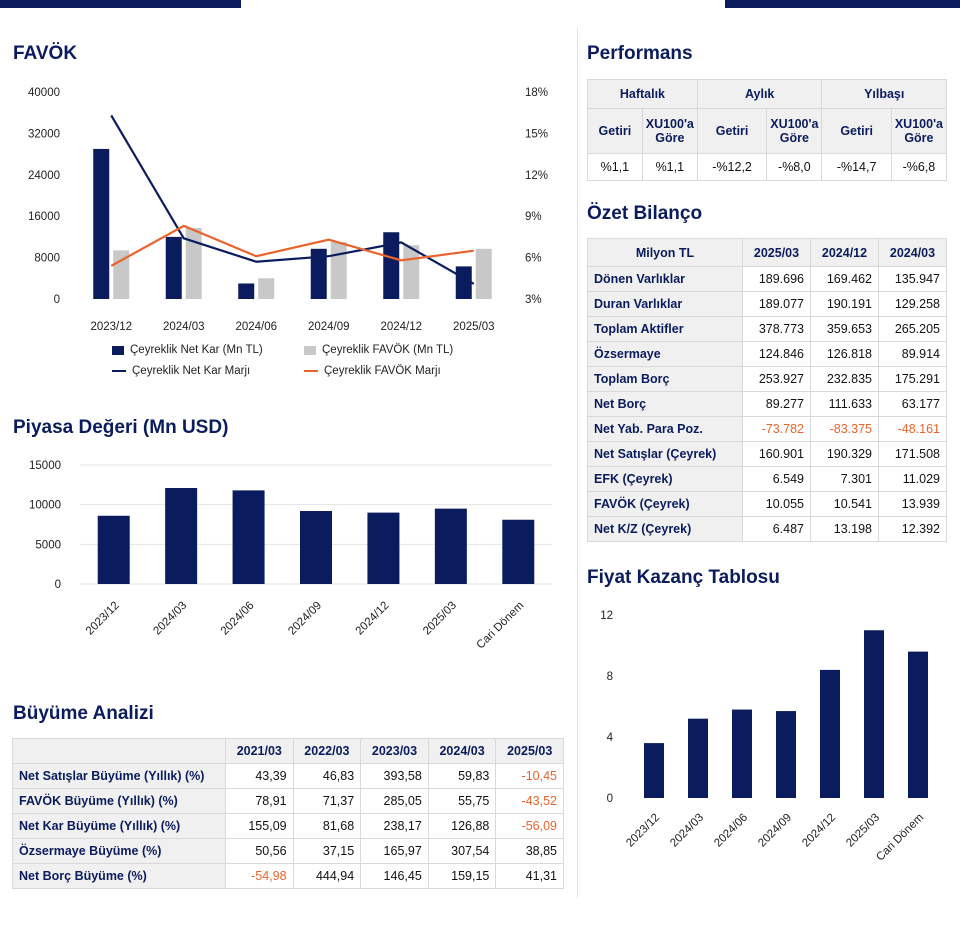  I want to click on buyume-cell: 59,83, so click(462, 776).